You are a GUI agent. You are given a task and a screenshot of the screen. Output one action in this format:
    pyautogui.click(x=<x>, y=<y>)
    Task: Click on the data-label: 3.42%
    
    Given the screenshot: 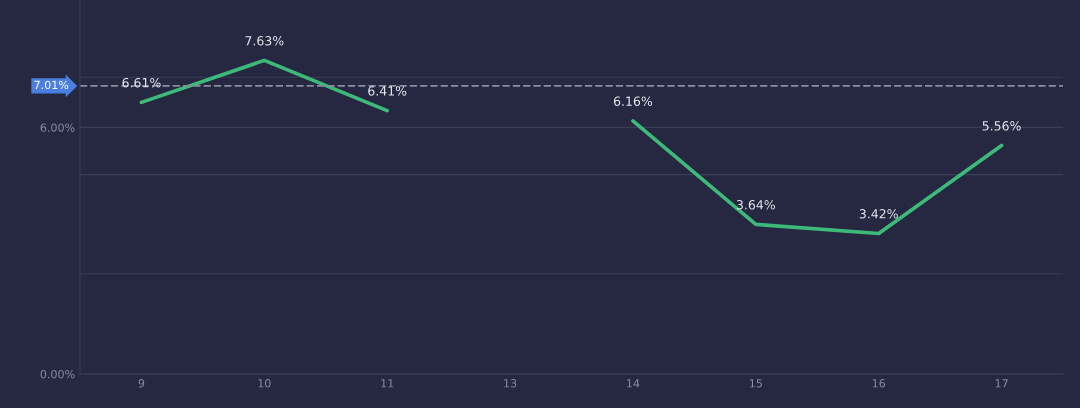 What is the action you would take?
    pyautogui.click(x=878, y=214)
    